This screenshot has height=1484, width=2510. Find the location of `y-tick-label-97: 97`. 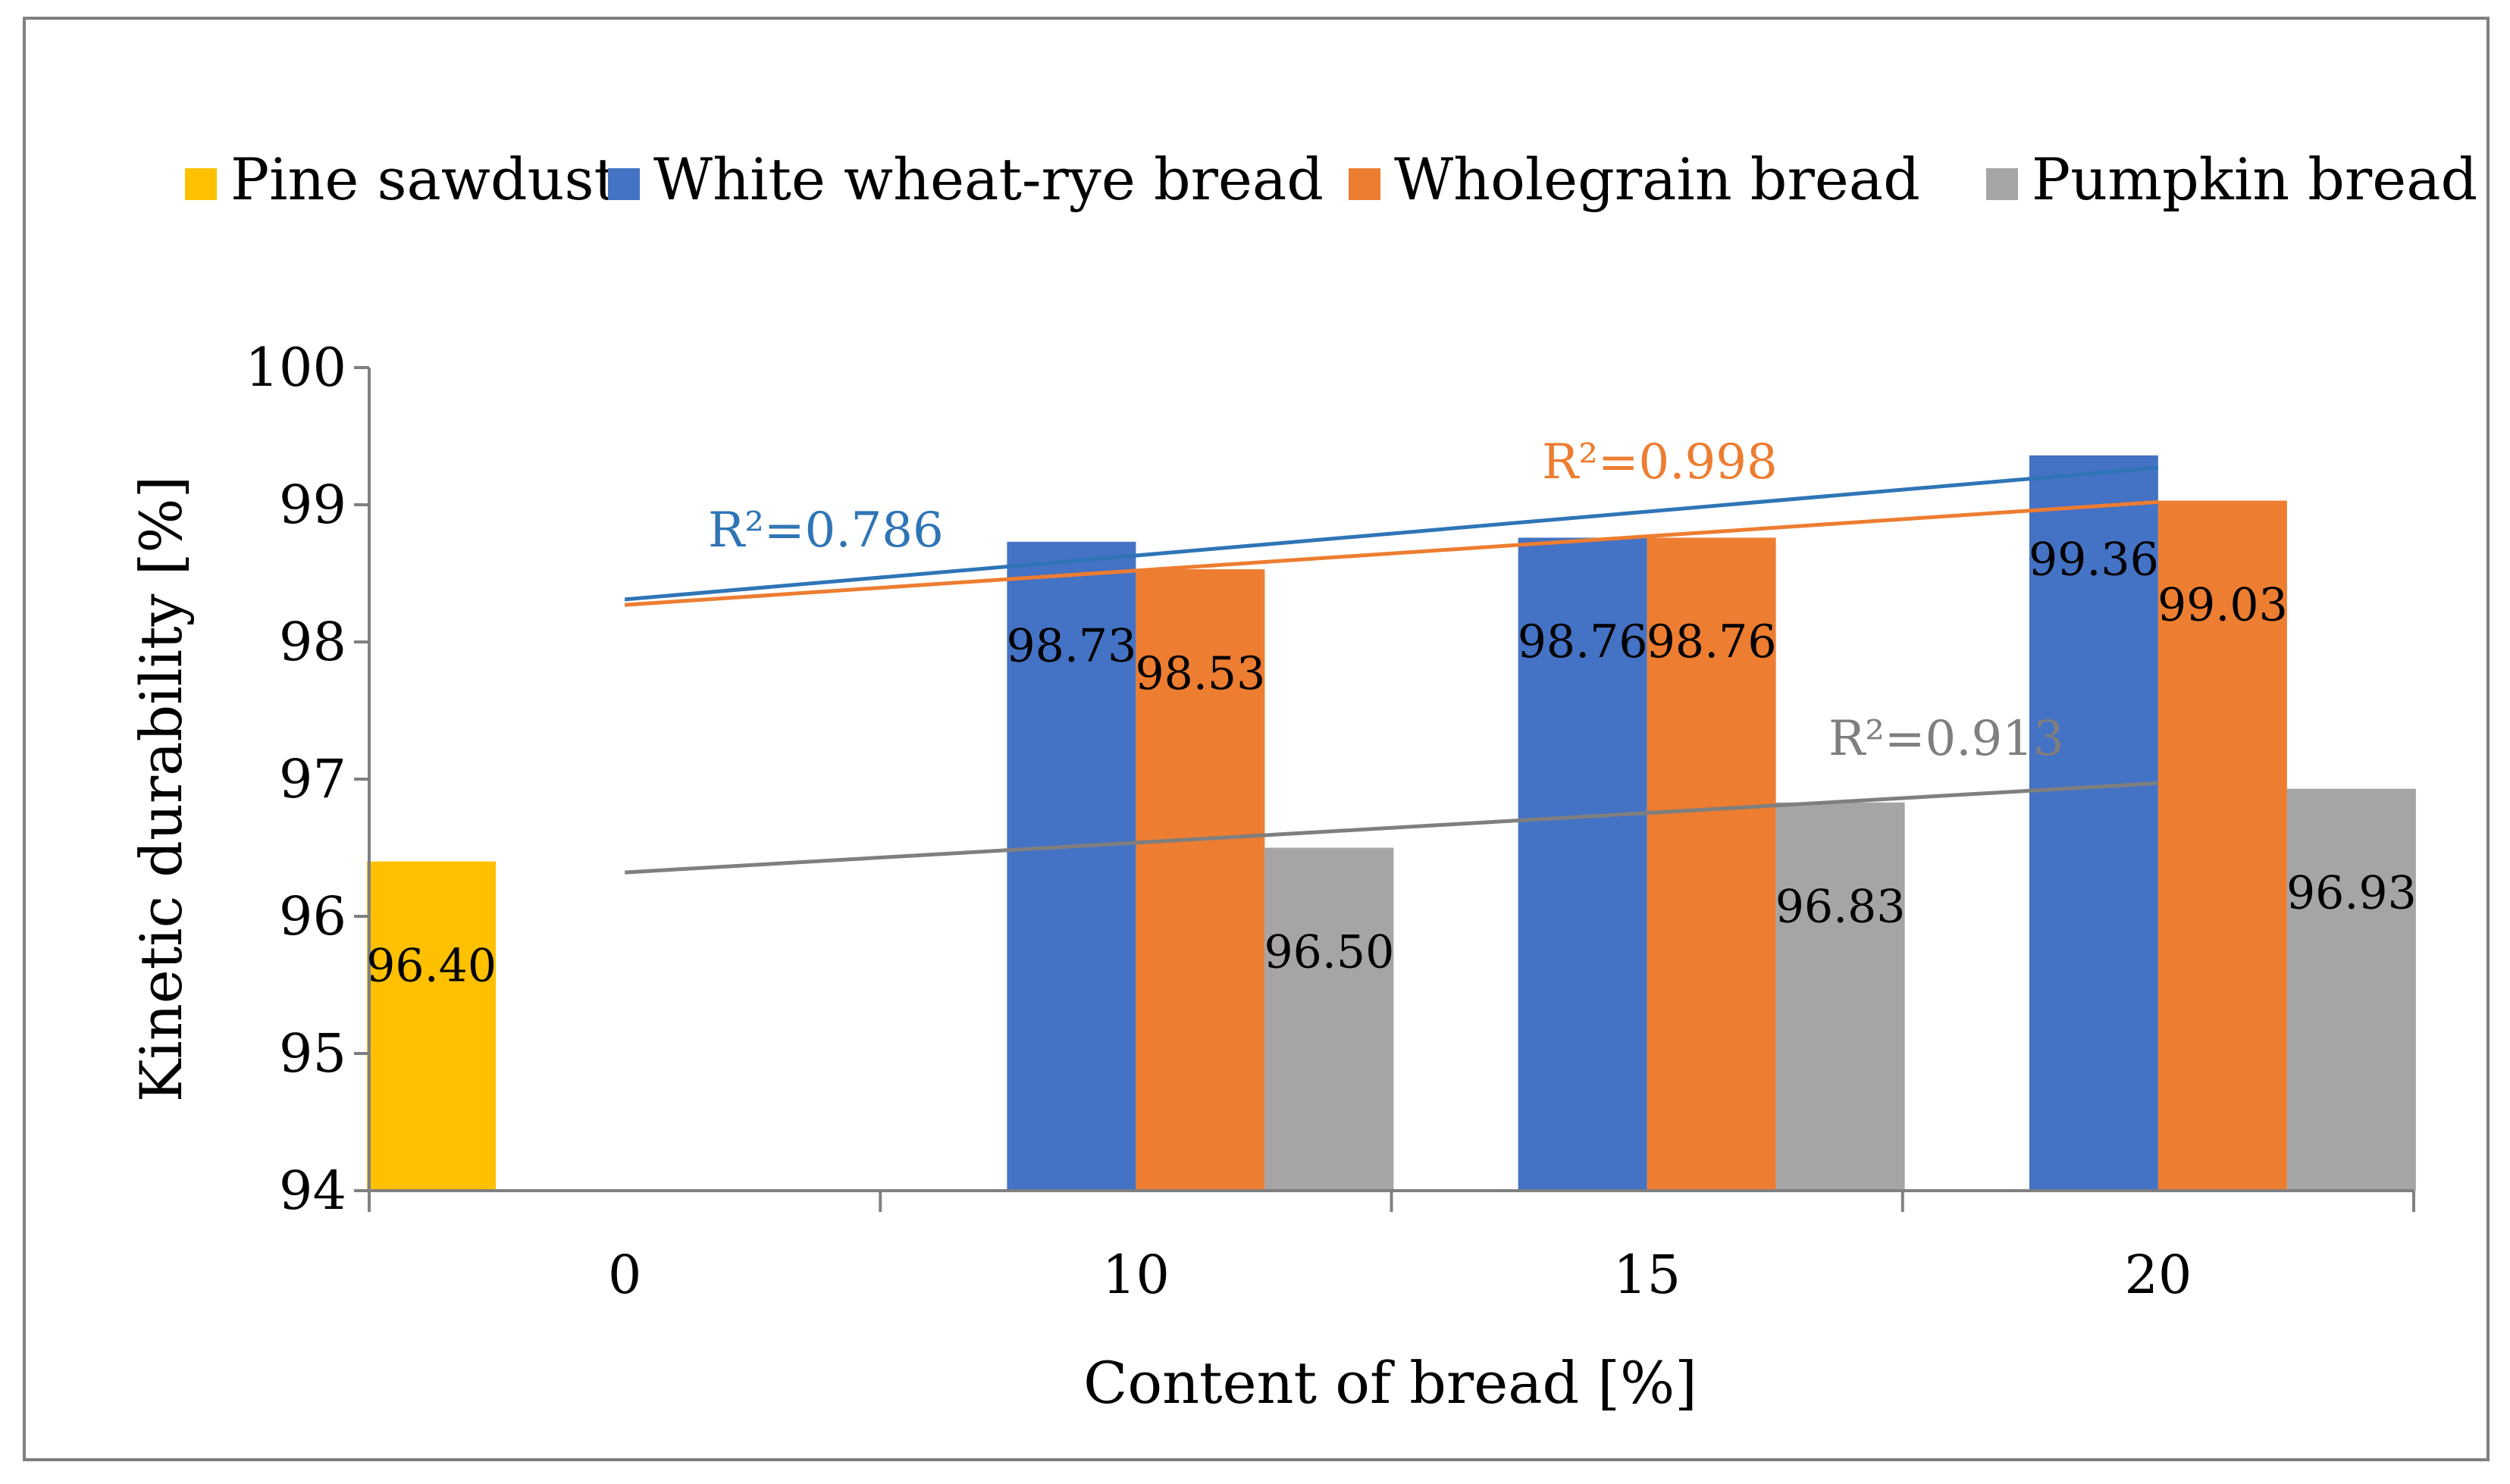

y-tick-label-97: 97 is located at coordinates (312, 779).